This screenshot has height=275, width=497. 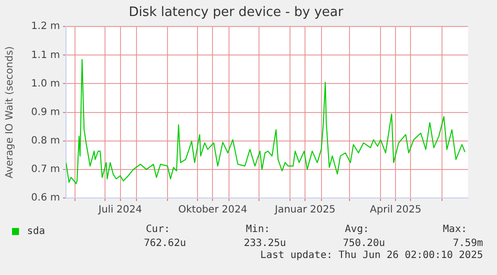 I want to click on y-axis-title: Average IO Wait (seconds), so click(x=10, y=112).